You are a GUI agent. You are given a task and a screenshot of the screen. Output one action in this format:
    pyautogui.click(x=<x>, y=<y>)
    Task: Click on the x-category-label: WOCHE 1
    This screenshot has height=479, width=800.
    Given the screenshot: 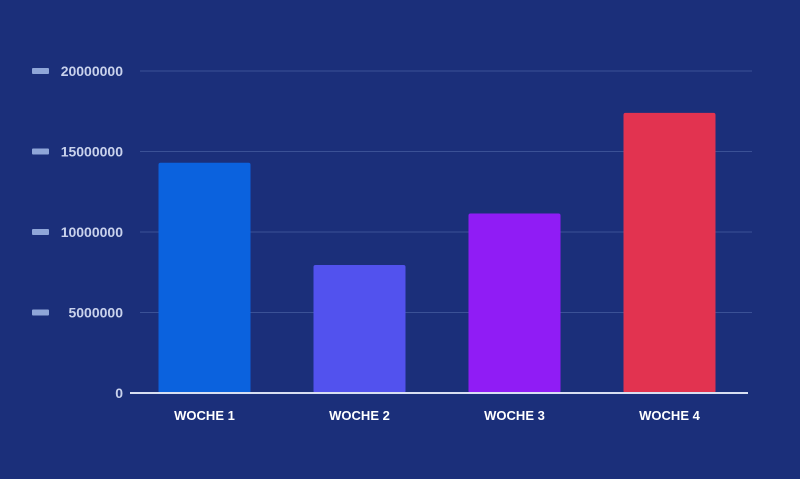 What is the action you would take?
    pyautogui.click(x=204, y=415)
    